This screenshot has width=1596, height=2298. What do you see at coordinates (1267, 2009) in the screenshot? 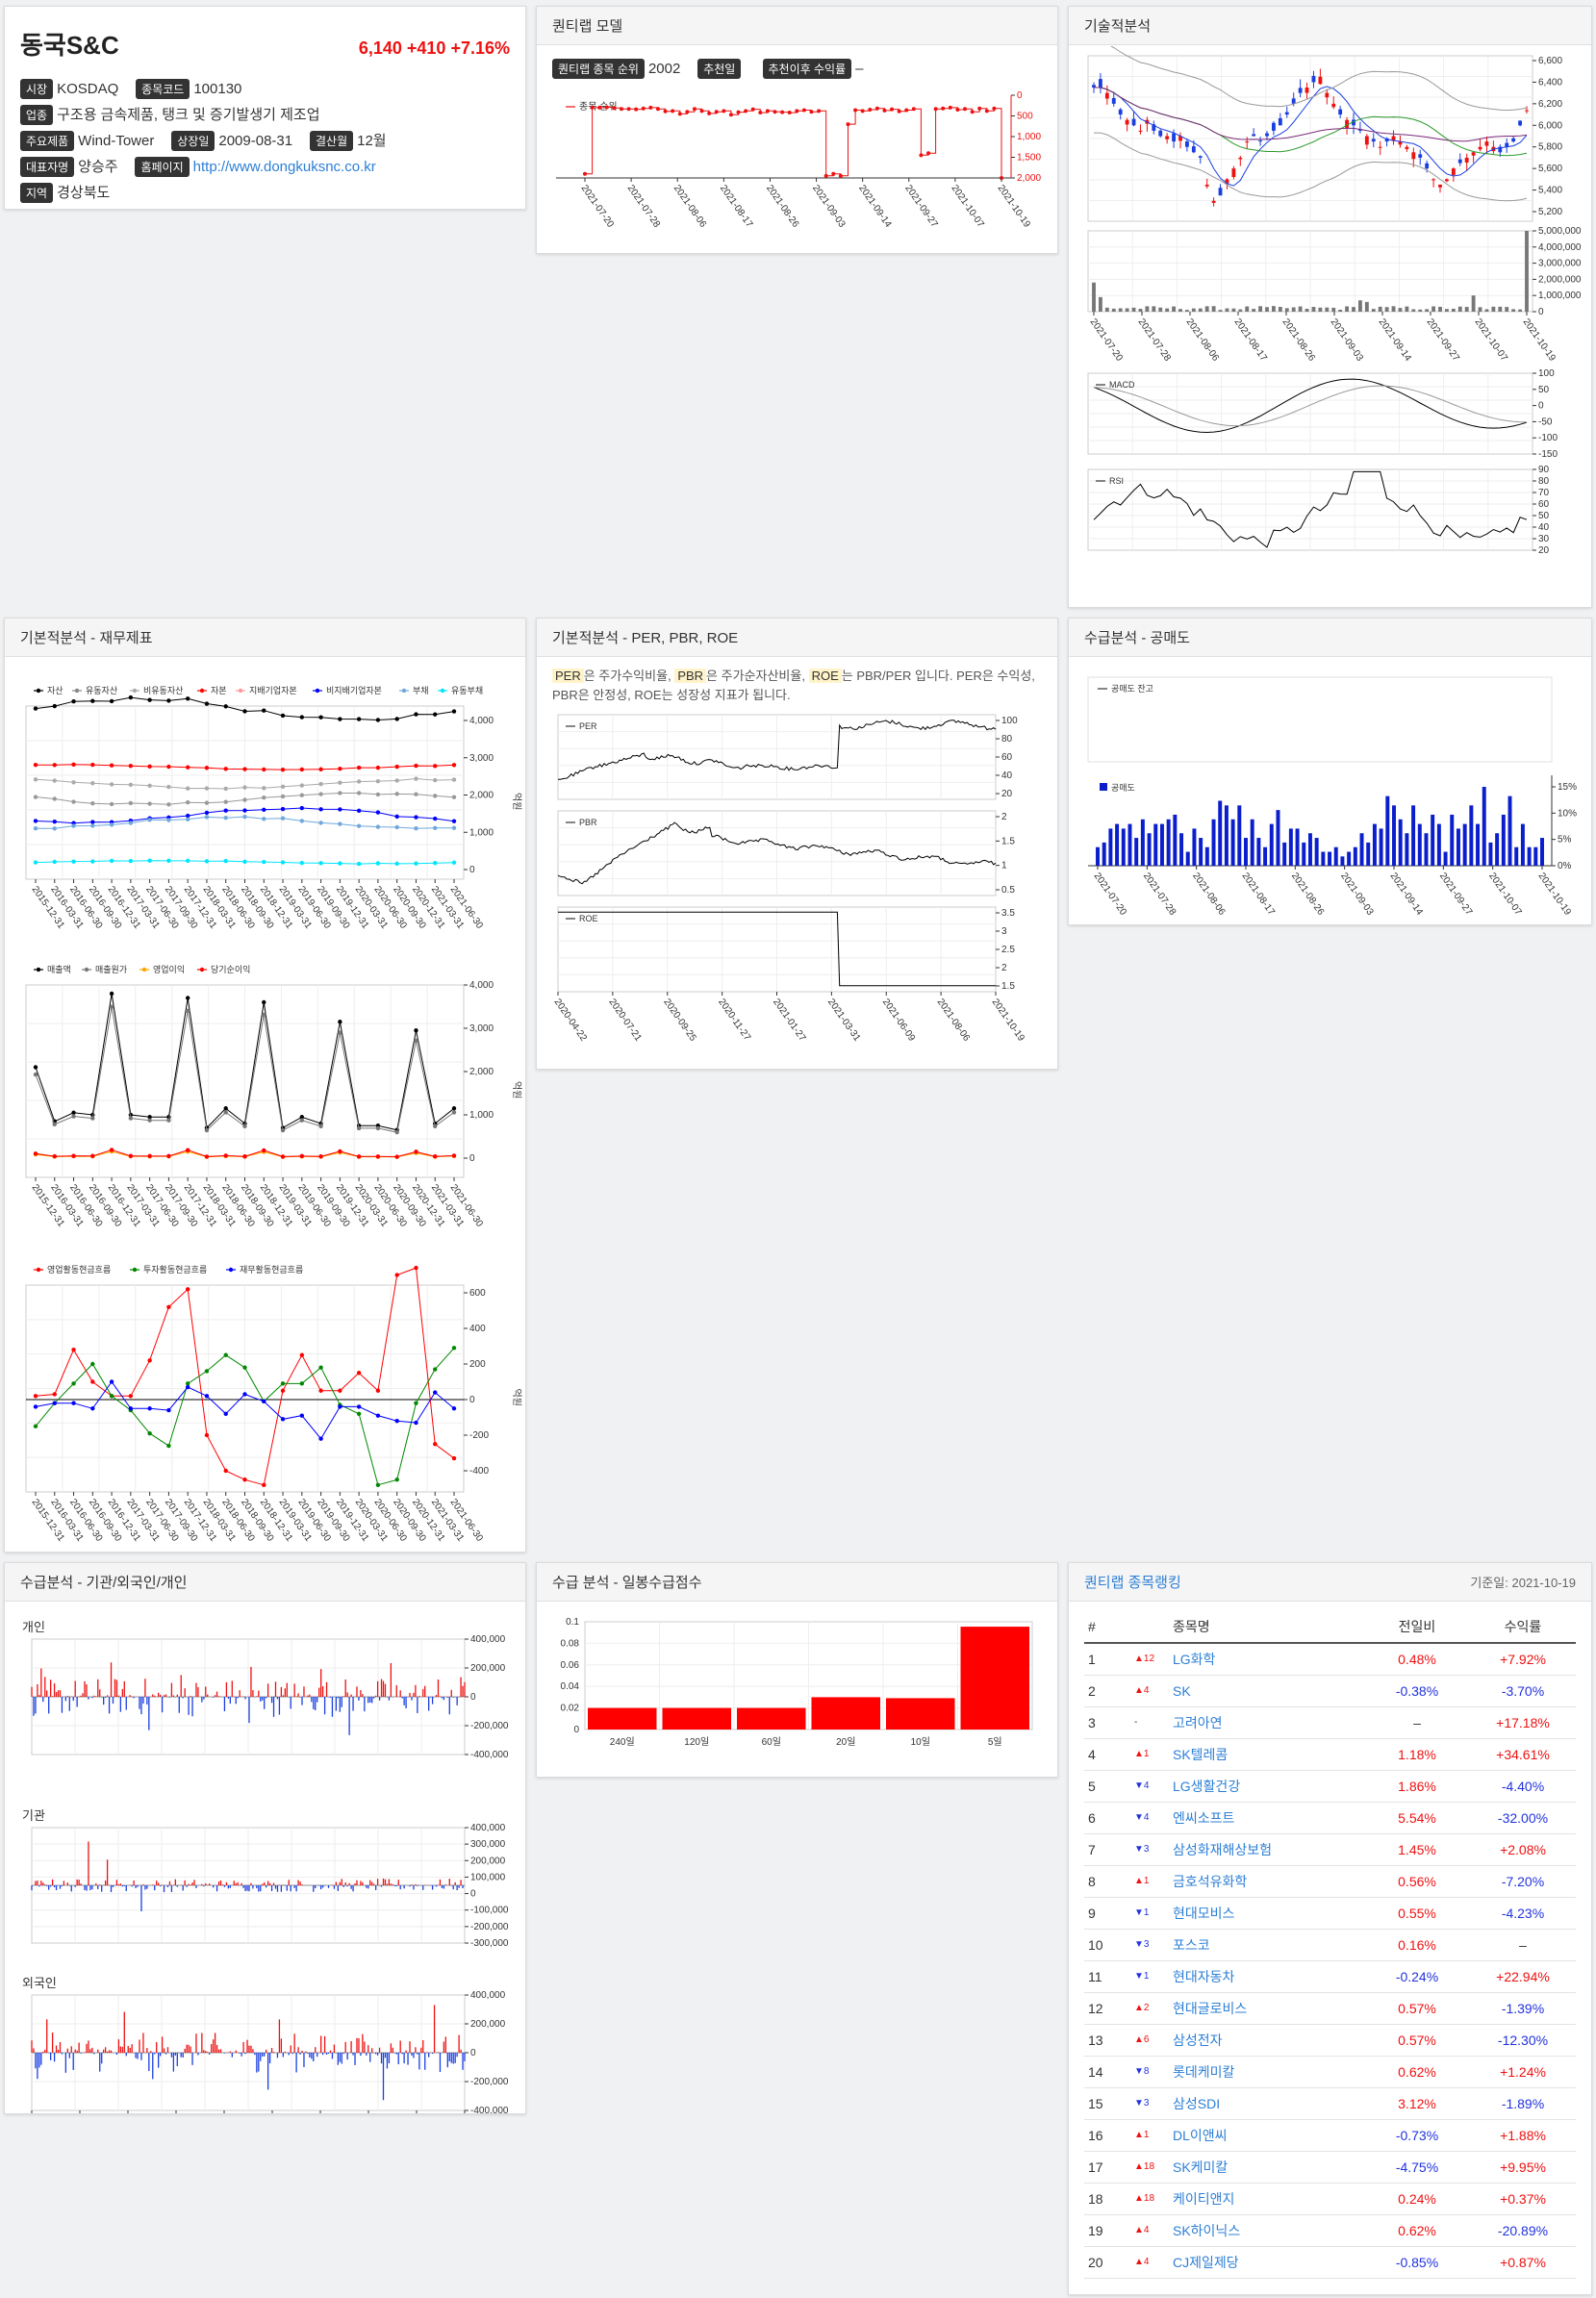
I see `rank-stock-name: 현대글로비스` at bounding box center [1267, 2009].